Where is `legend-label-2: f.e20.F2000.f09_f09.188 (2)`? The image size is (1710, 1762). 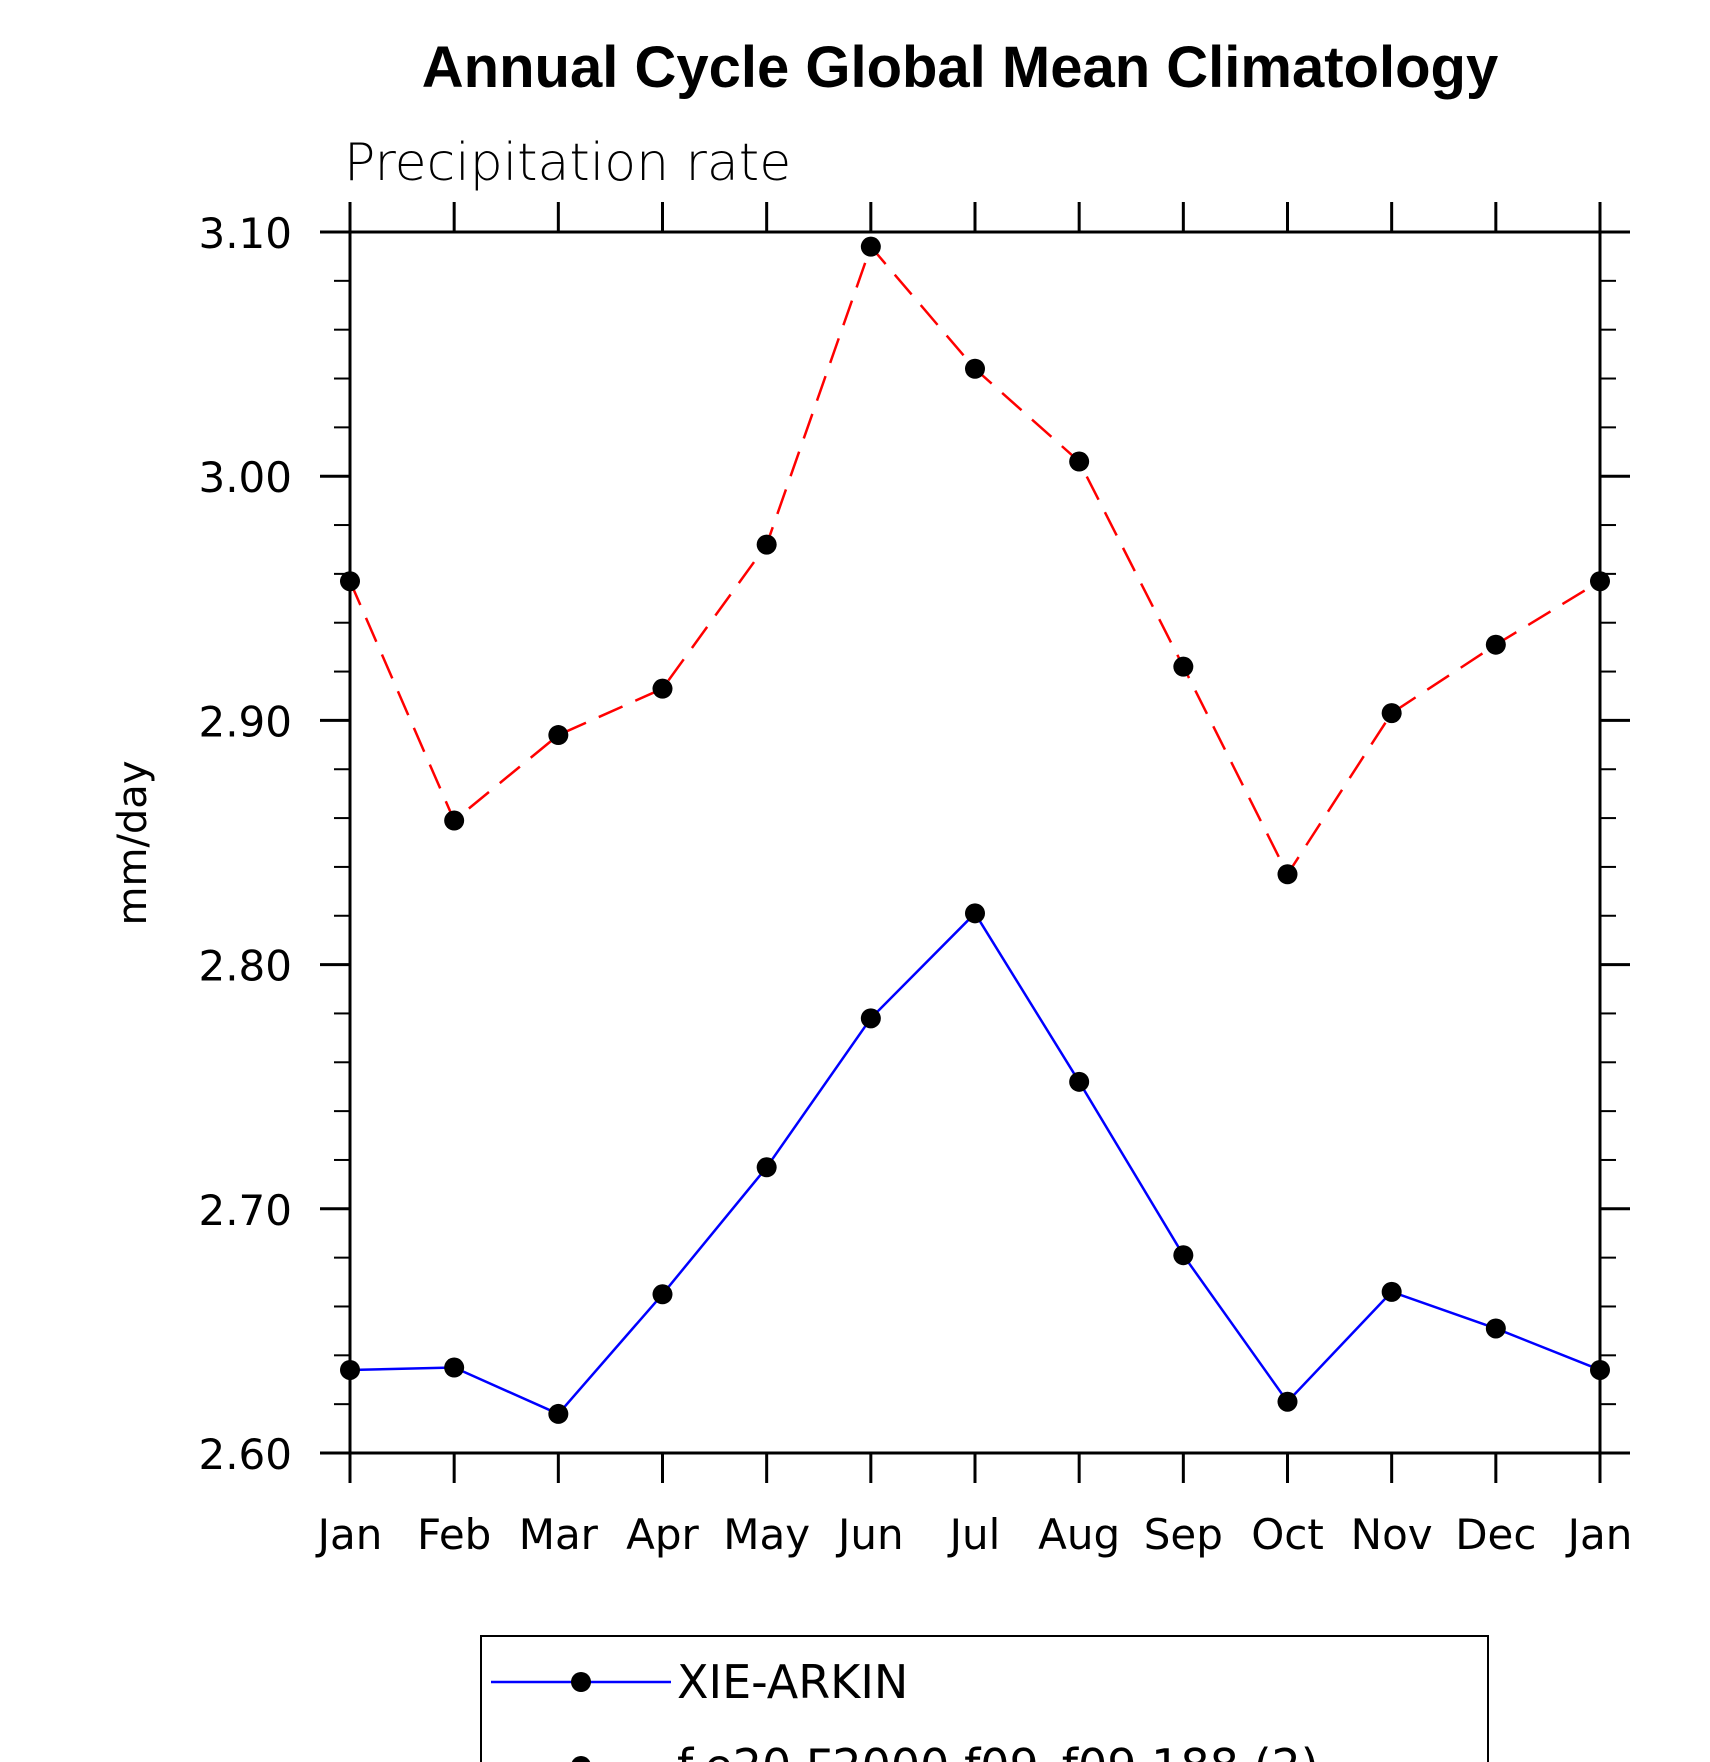 legend-label-2: f.e20.F2000.f09_f09.188 (2) is located at coordinates (998, 1750).